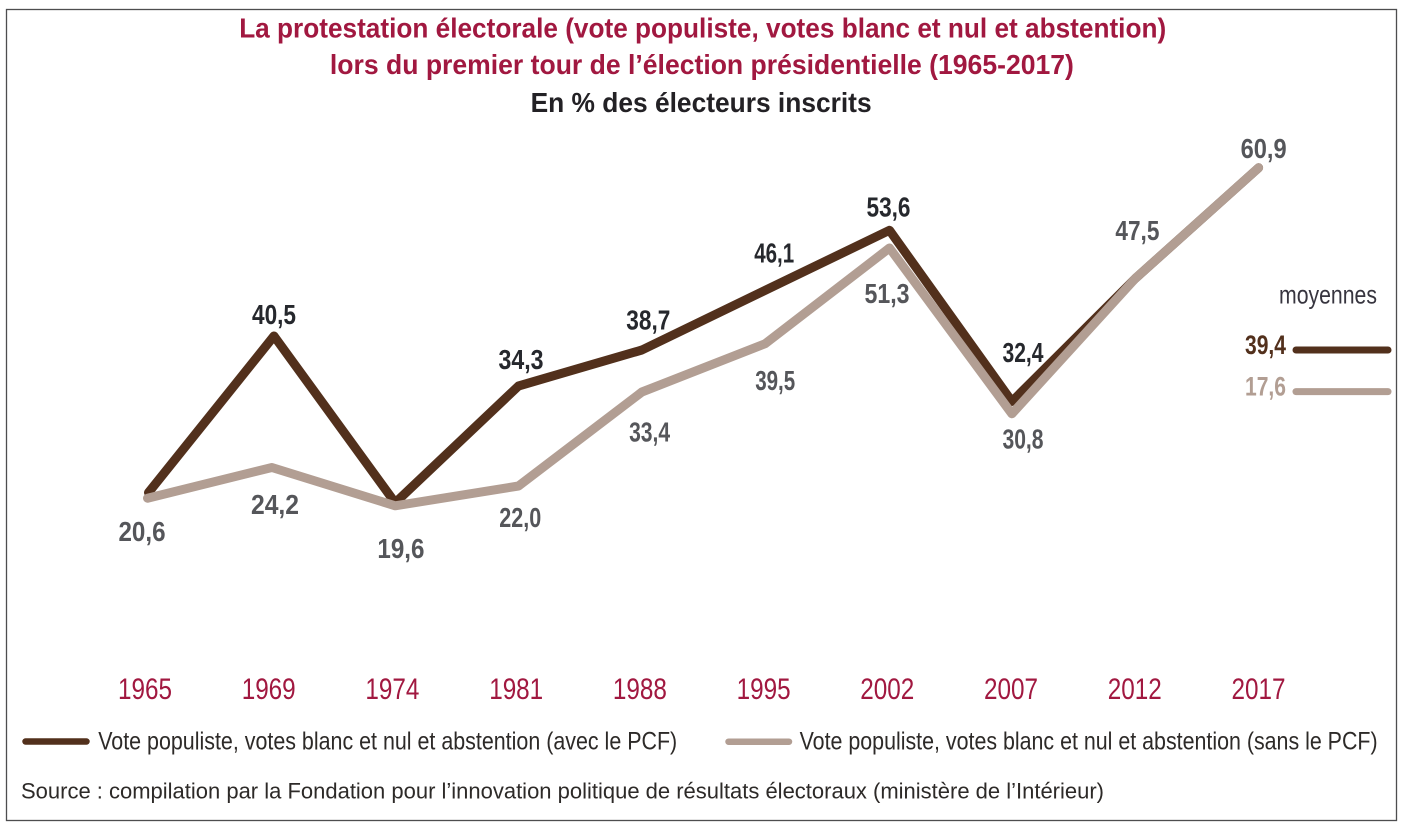 The image size is (1406, 827). What do you see at coordinates (889, 206) in the screenshot?
I see `svg-text: 53,6` at bounding box center [889, 206].